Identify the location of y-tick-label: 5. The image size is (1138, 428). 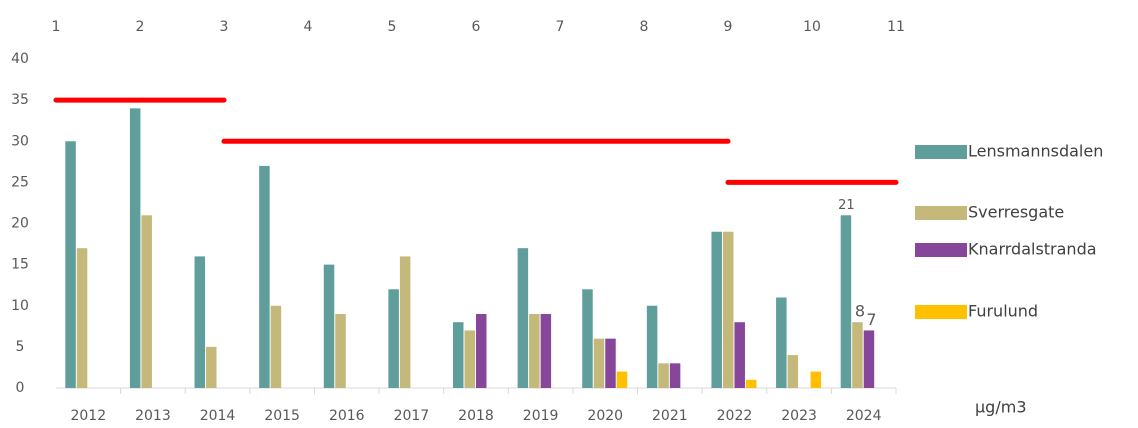
(20, 347).